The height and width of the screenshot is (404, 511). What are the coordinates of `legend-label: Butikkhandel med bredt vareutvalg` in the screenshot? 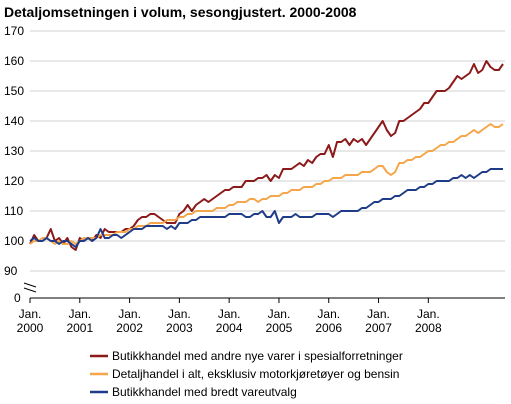 It's located at (204, 392).